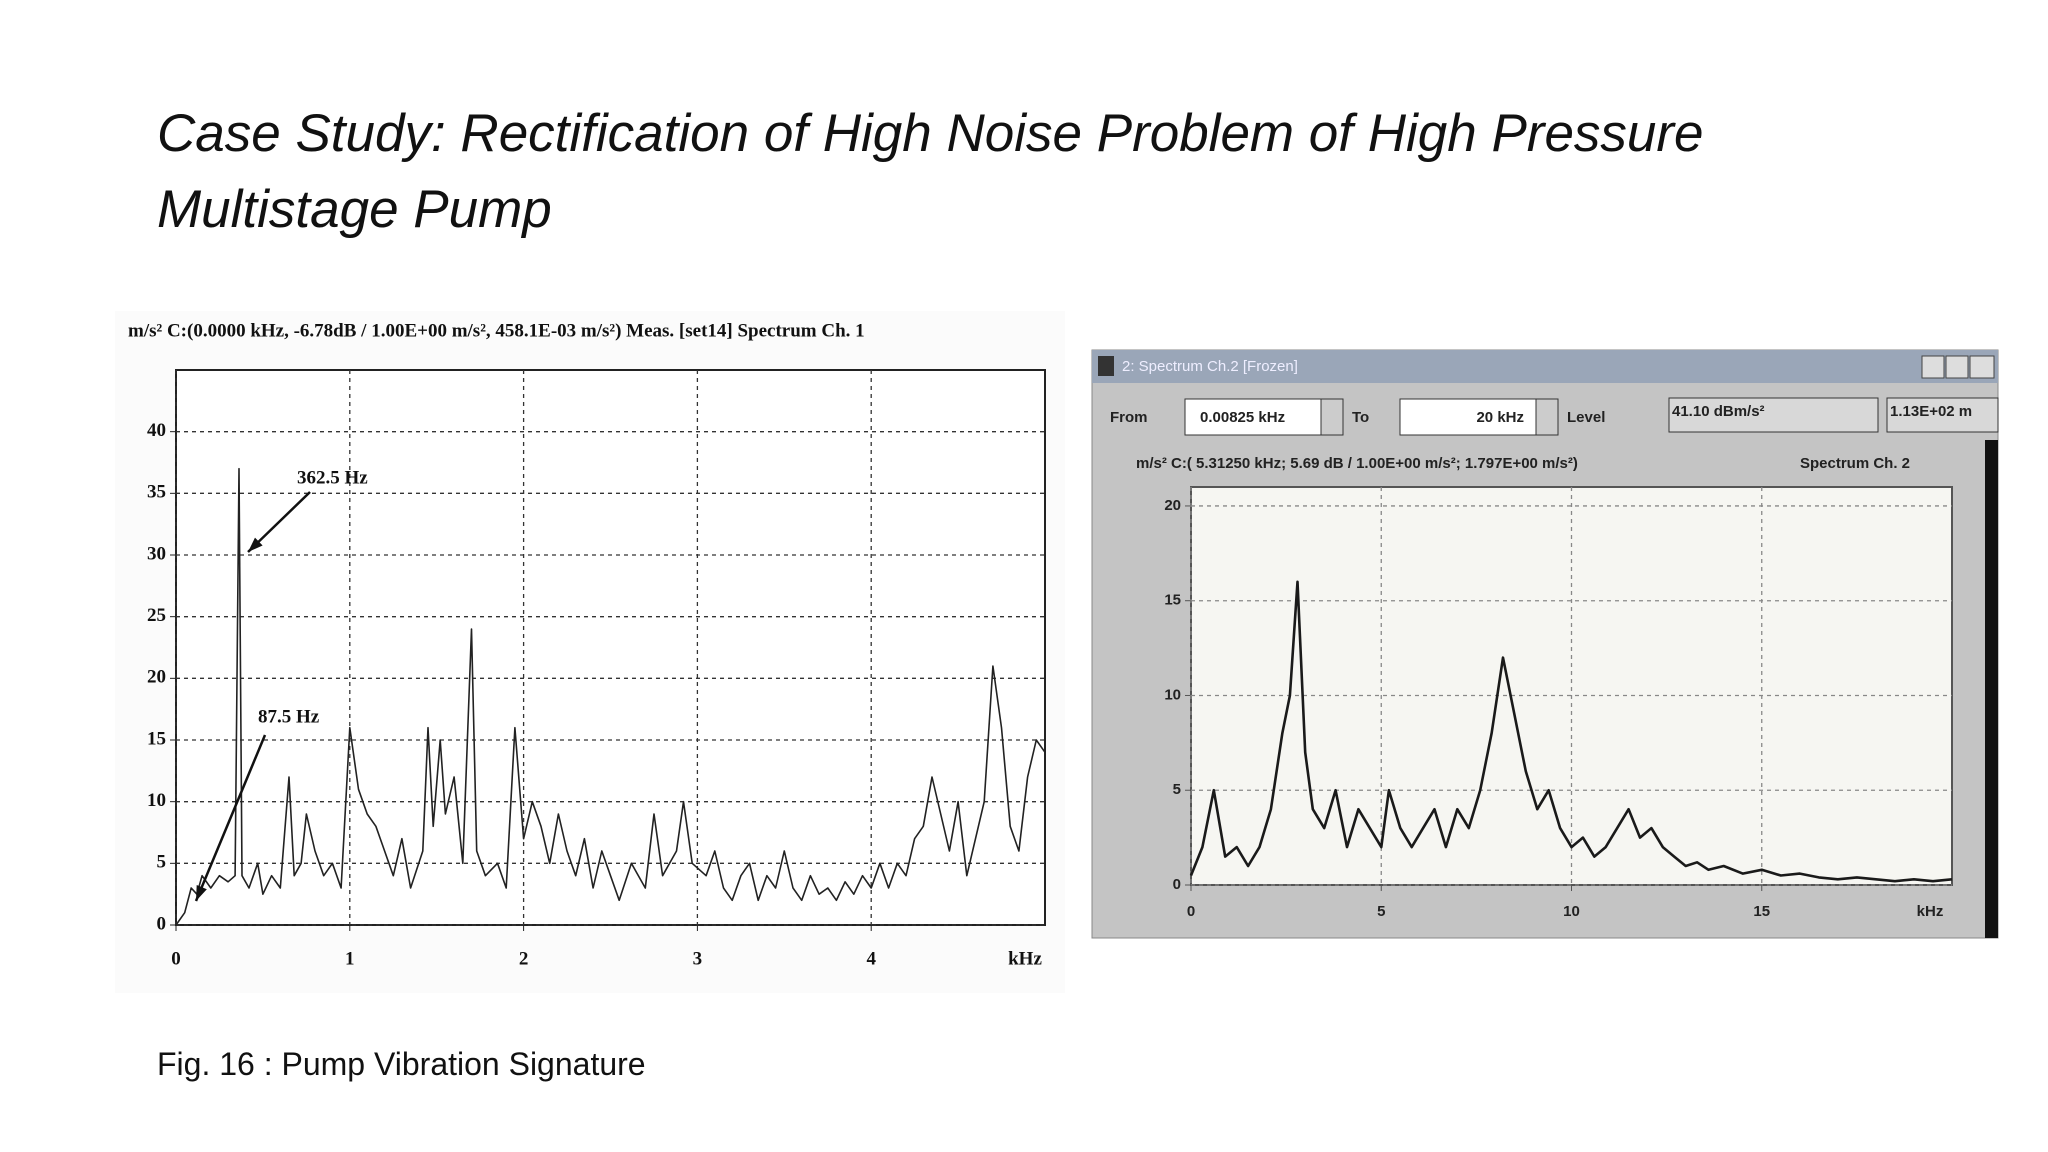 The image size is (2048, 1152). What do you see at coordinates (1360, 417) in the screenshot?
I see `to-label: To` at bounding box center [1360, 417].